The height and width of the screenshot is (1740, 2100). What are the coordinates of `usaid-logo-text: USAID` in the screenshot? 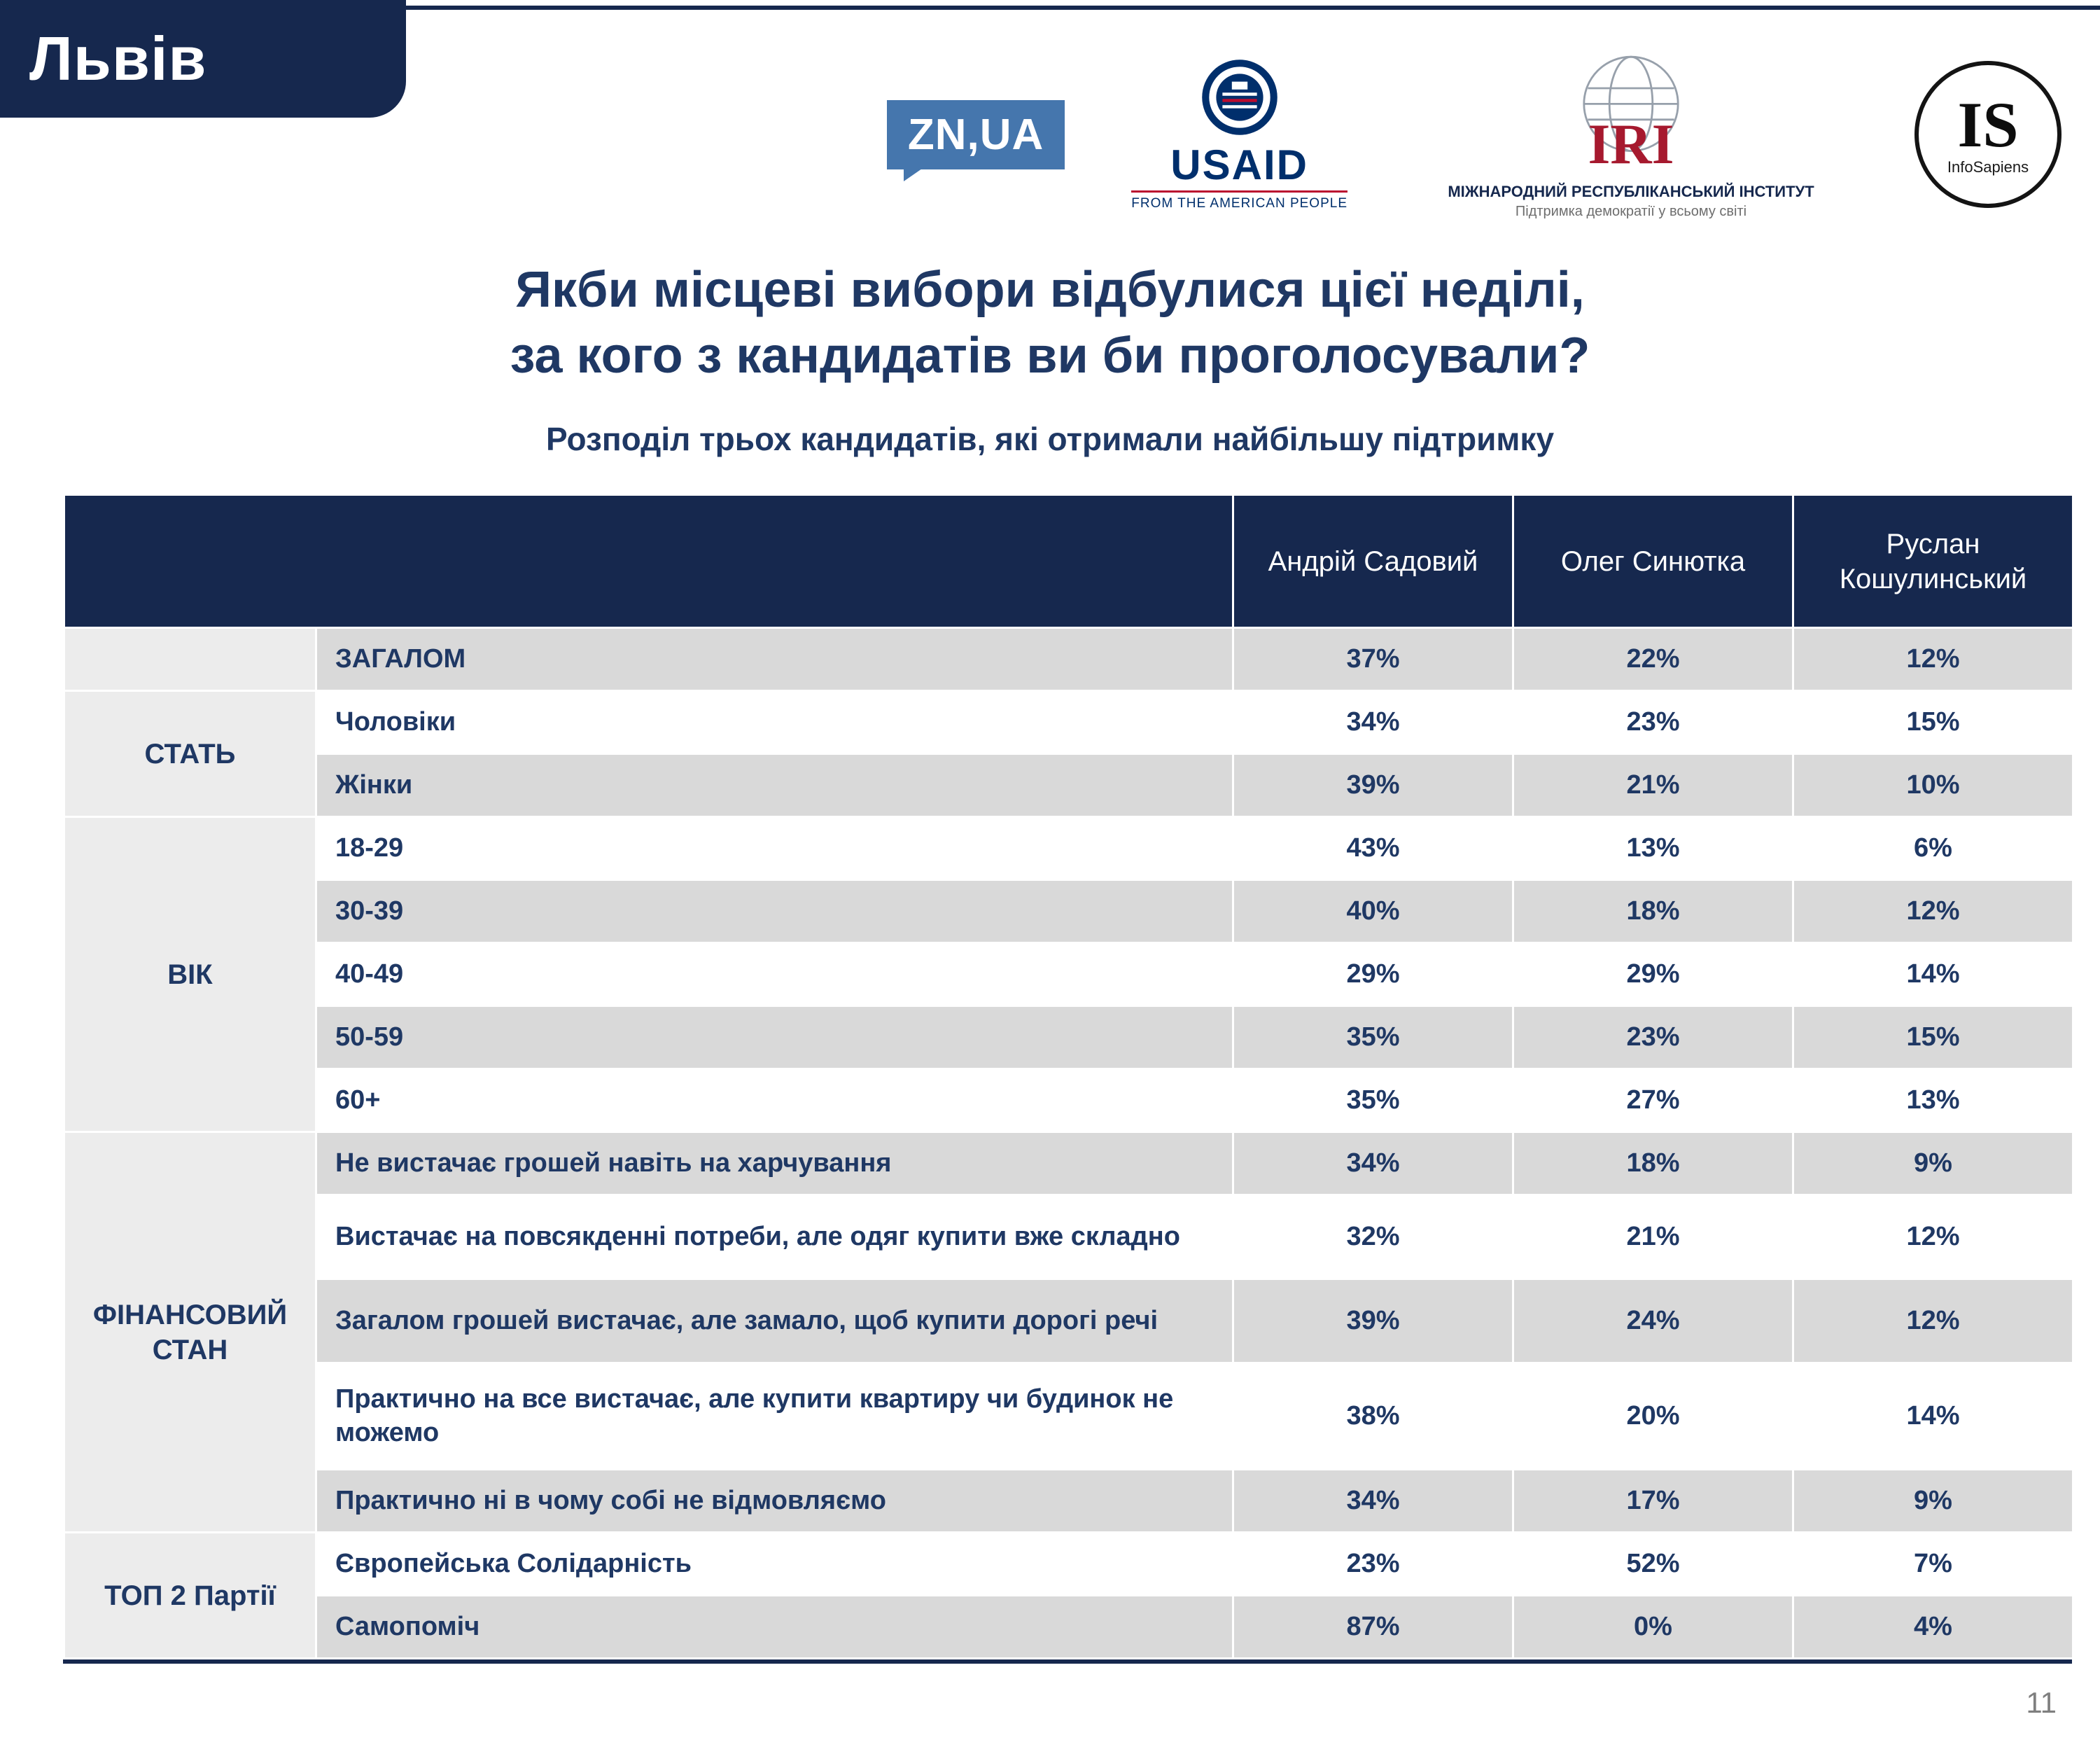 It's located at (1239, 164).